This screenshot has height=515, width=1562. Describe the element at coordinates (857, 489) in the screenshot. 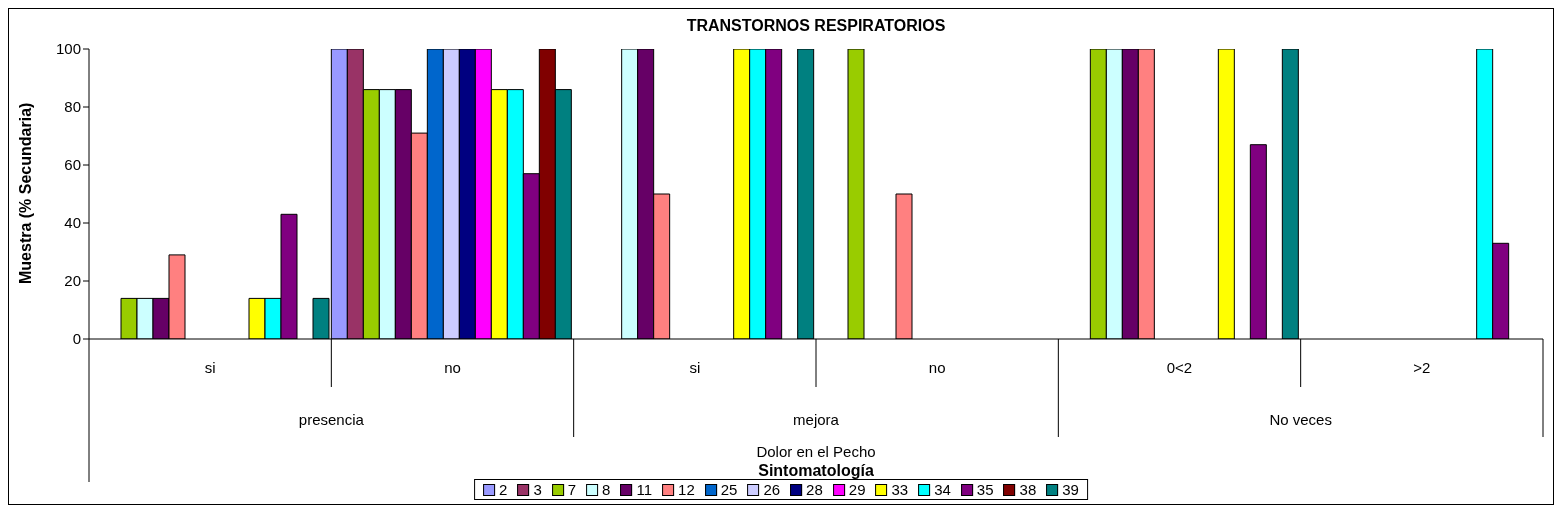

I see `legend-label: 29` at that location.